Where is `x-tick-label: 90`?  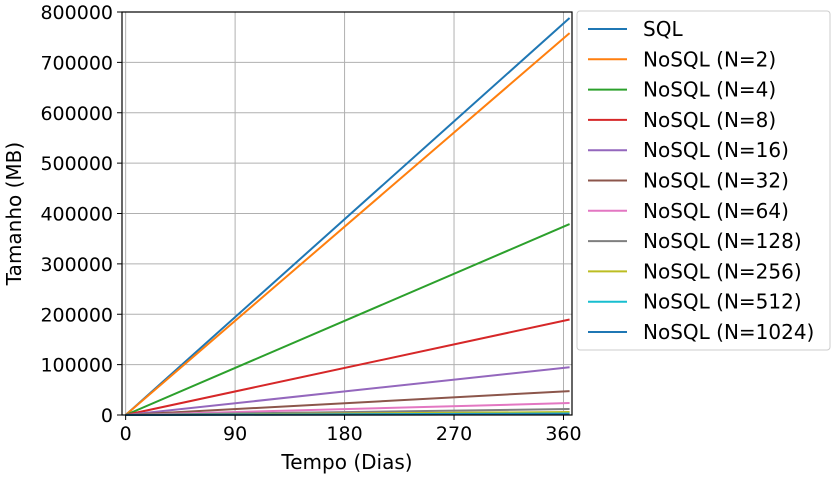 x-tick-label: 90 is located at coordinates (235, 434).